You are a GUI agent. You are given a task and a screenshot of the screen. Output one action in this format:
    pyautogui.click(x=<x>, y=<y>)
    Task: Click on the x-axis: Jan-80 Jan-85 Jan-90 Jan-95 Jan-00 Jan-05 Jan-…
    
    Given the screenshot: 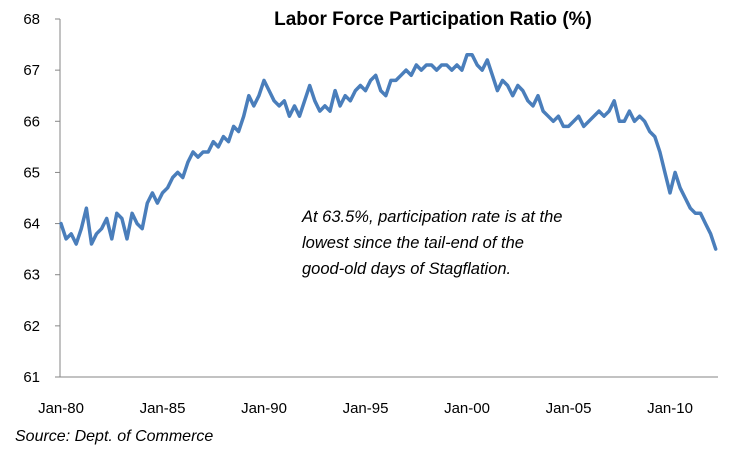 What is the action you would take?
    pyautogui.click(x=378, y=396)
    